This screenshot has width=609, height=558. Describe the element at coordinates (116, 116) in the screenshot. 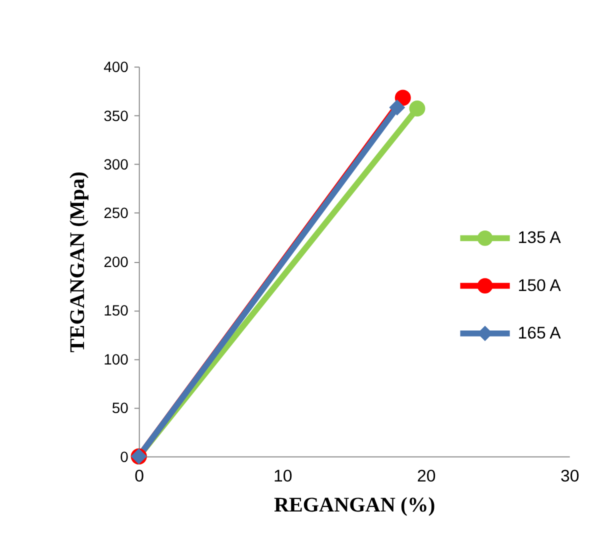

I see `y-tick-label: 350` at that location.